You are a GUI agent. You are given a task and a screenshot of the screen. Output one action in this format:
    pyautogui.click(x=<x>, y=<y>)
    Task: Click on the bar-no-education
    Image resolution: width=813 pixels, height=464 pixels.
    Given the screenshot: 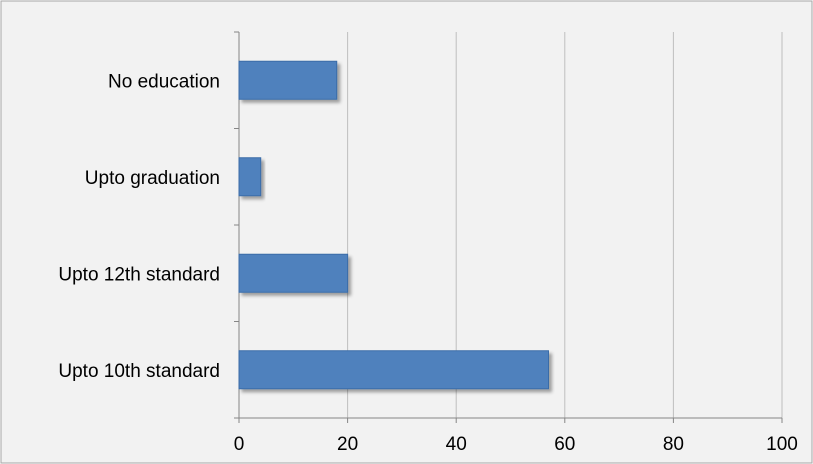 What is the action you would take?
    pyautogui.click(x=288, y=80)
    